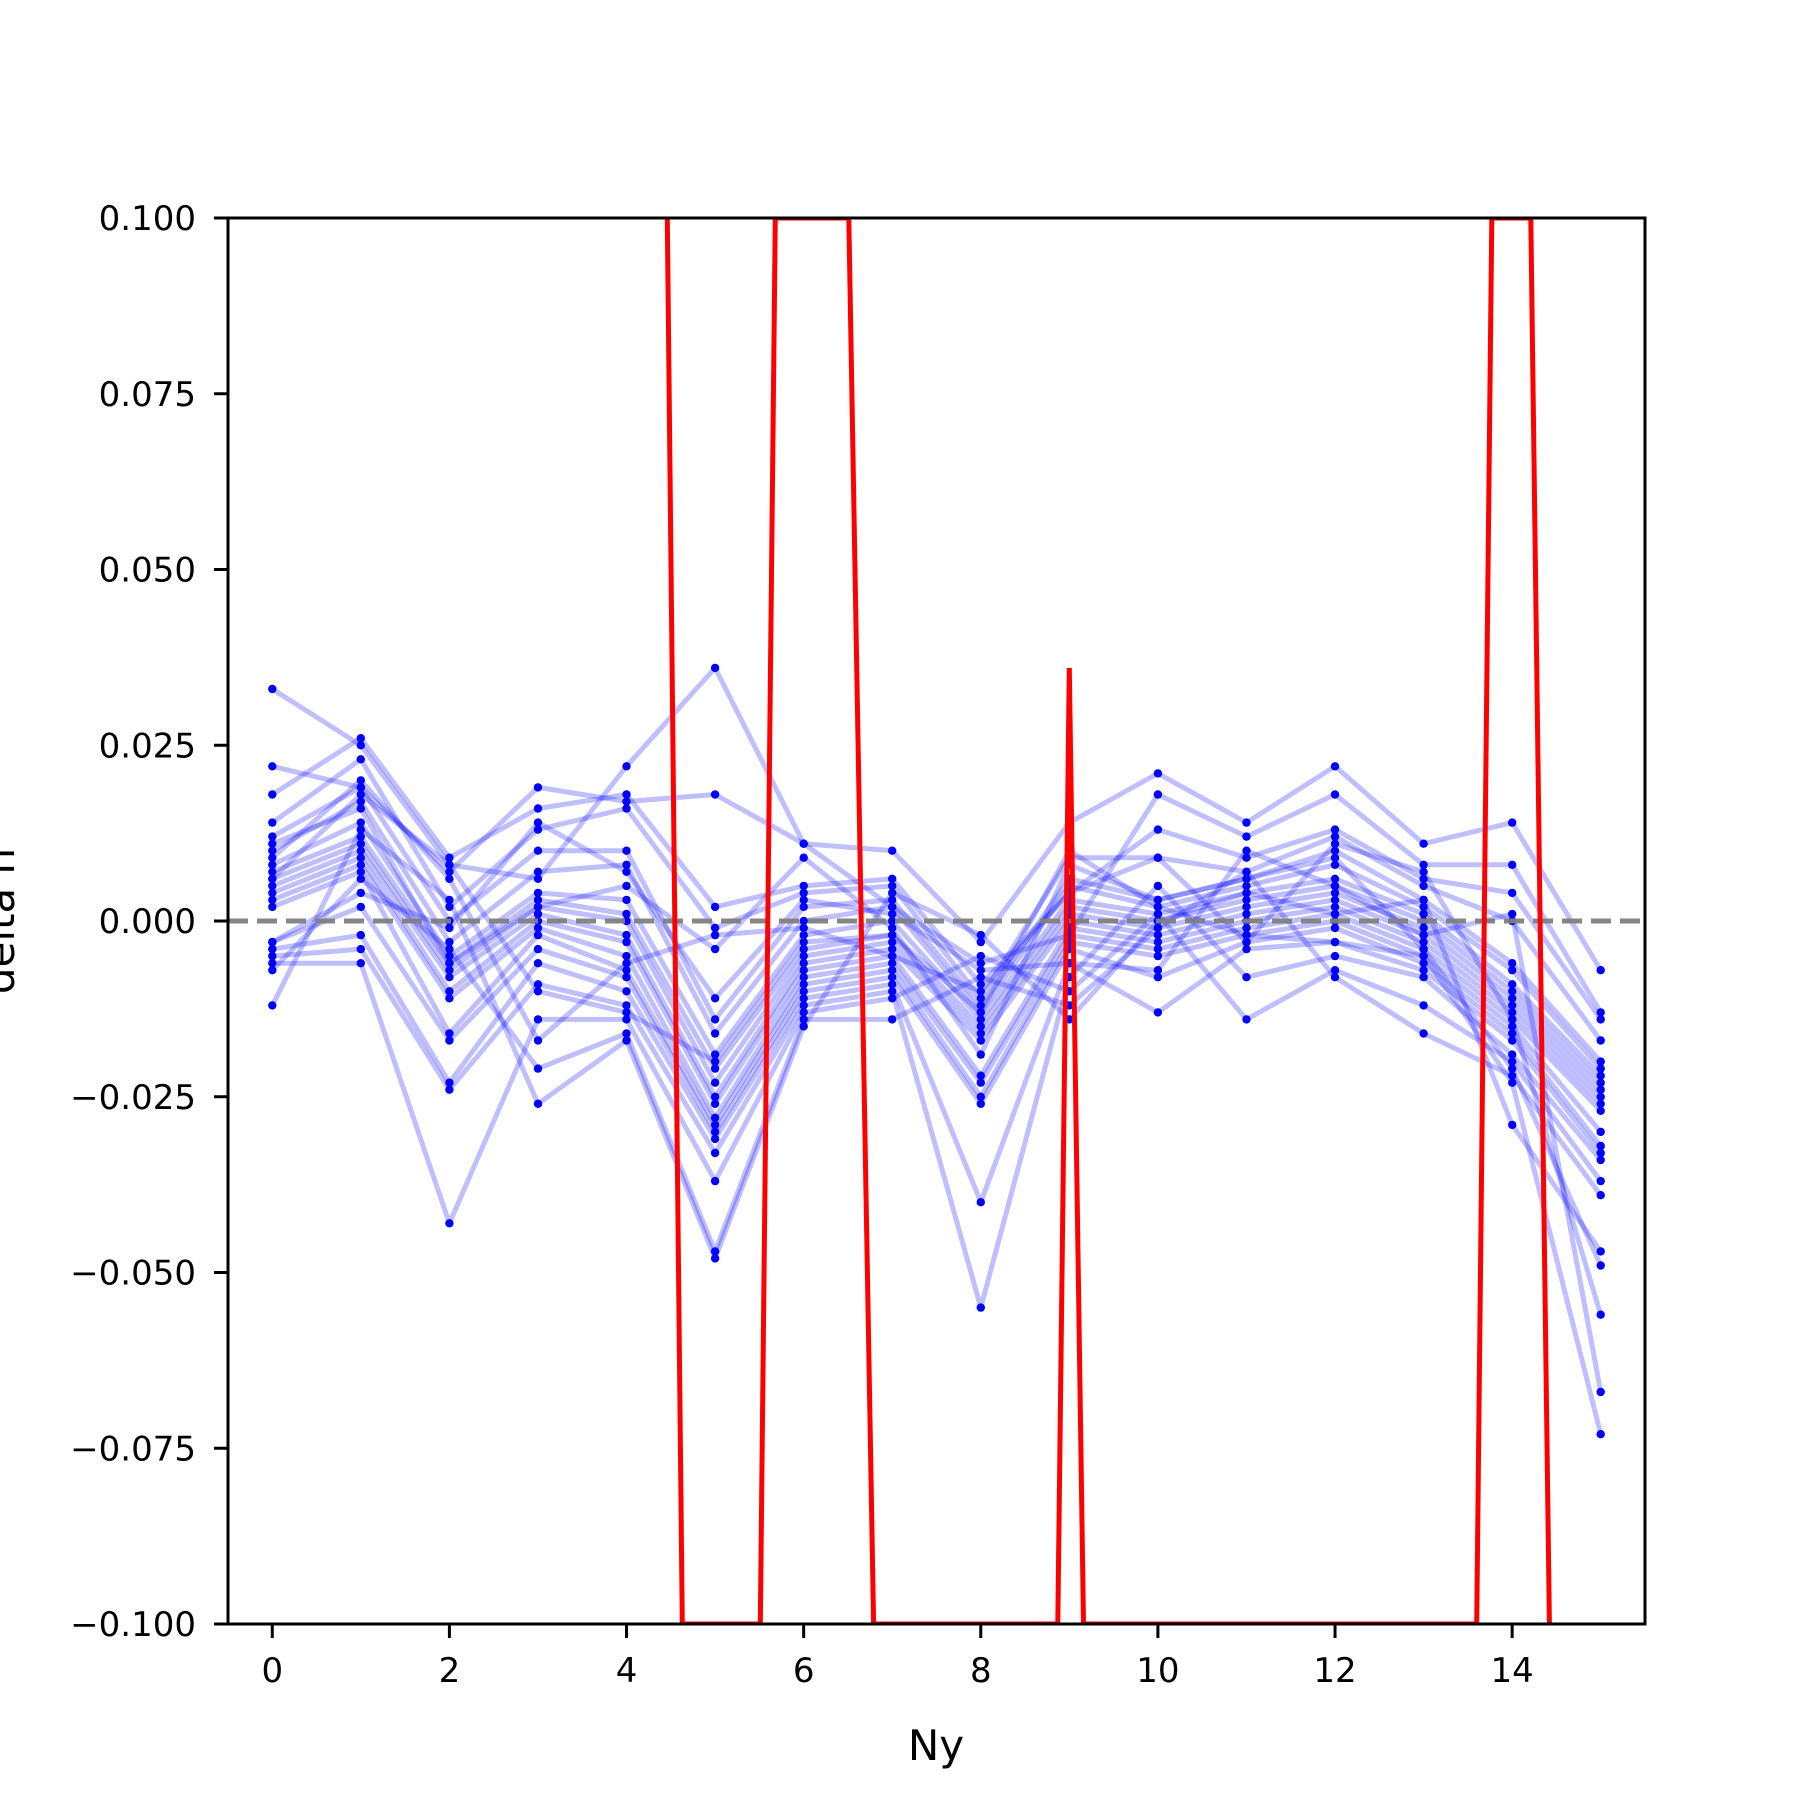 Image resolution: width=1800 pixels, height=1800 pixels. What do you see at coordinates (272, 1671) in the screenshot?
I see `x-tick-label: 0` at bounding box center [272, 1671].